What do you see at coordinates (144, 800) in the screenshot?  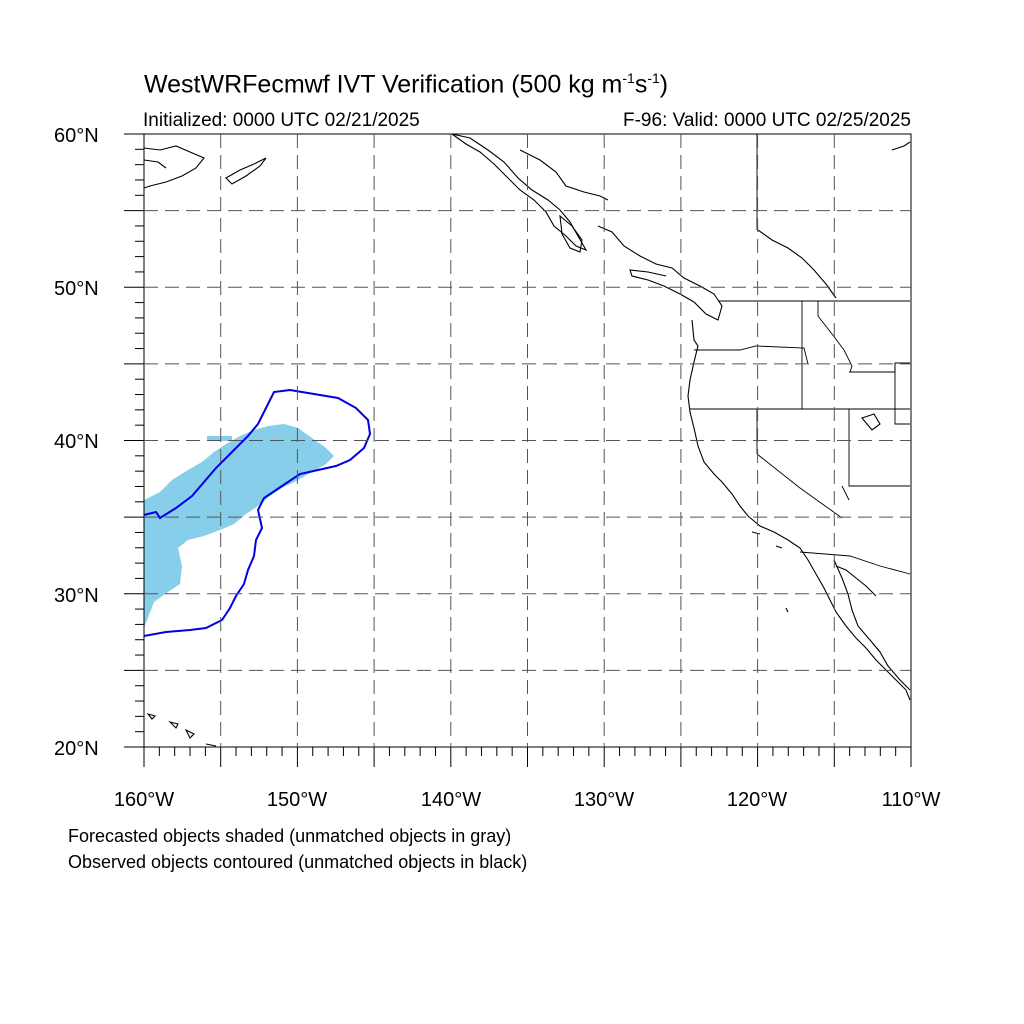 I see `lon-label-160w: 160°W` at bounding box center [144, 800].